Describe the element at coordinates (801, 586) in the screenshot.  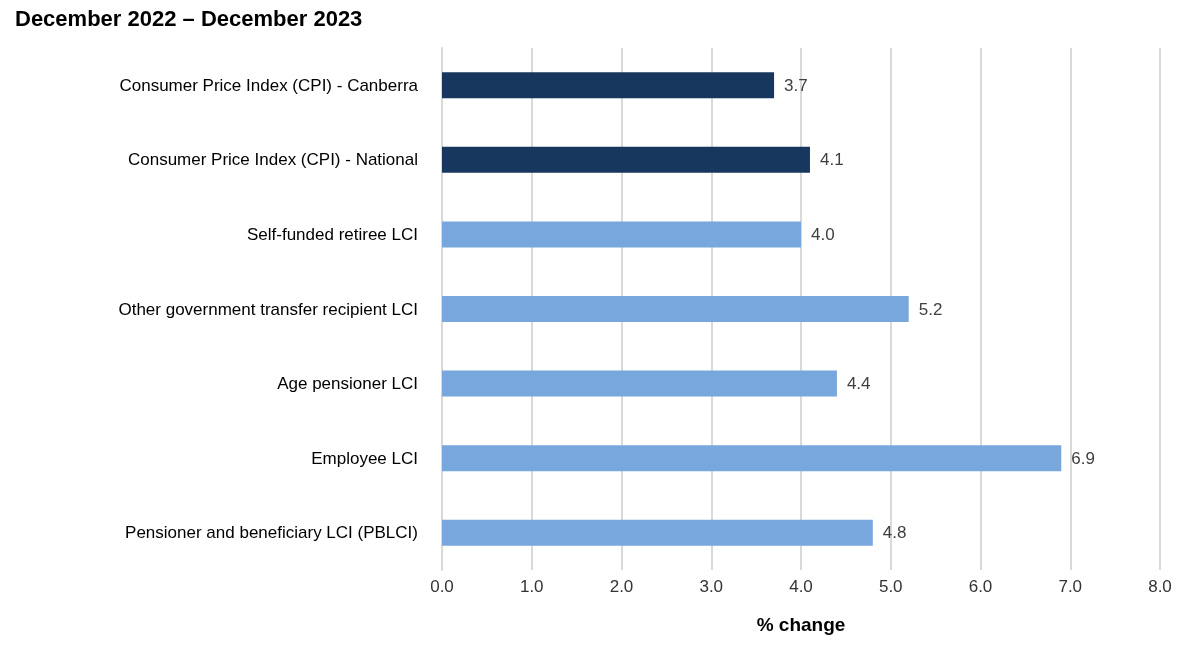
I see `x-tick-label: 4.0` at that location.